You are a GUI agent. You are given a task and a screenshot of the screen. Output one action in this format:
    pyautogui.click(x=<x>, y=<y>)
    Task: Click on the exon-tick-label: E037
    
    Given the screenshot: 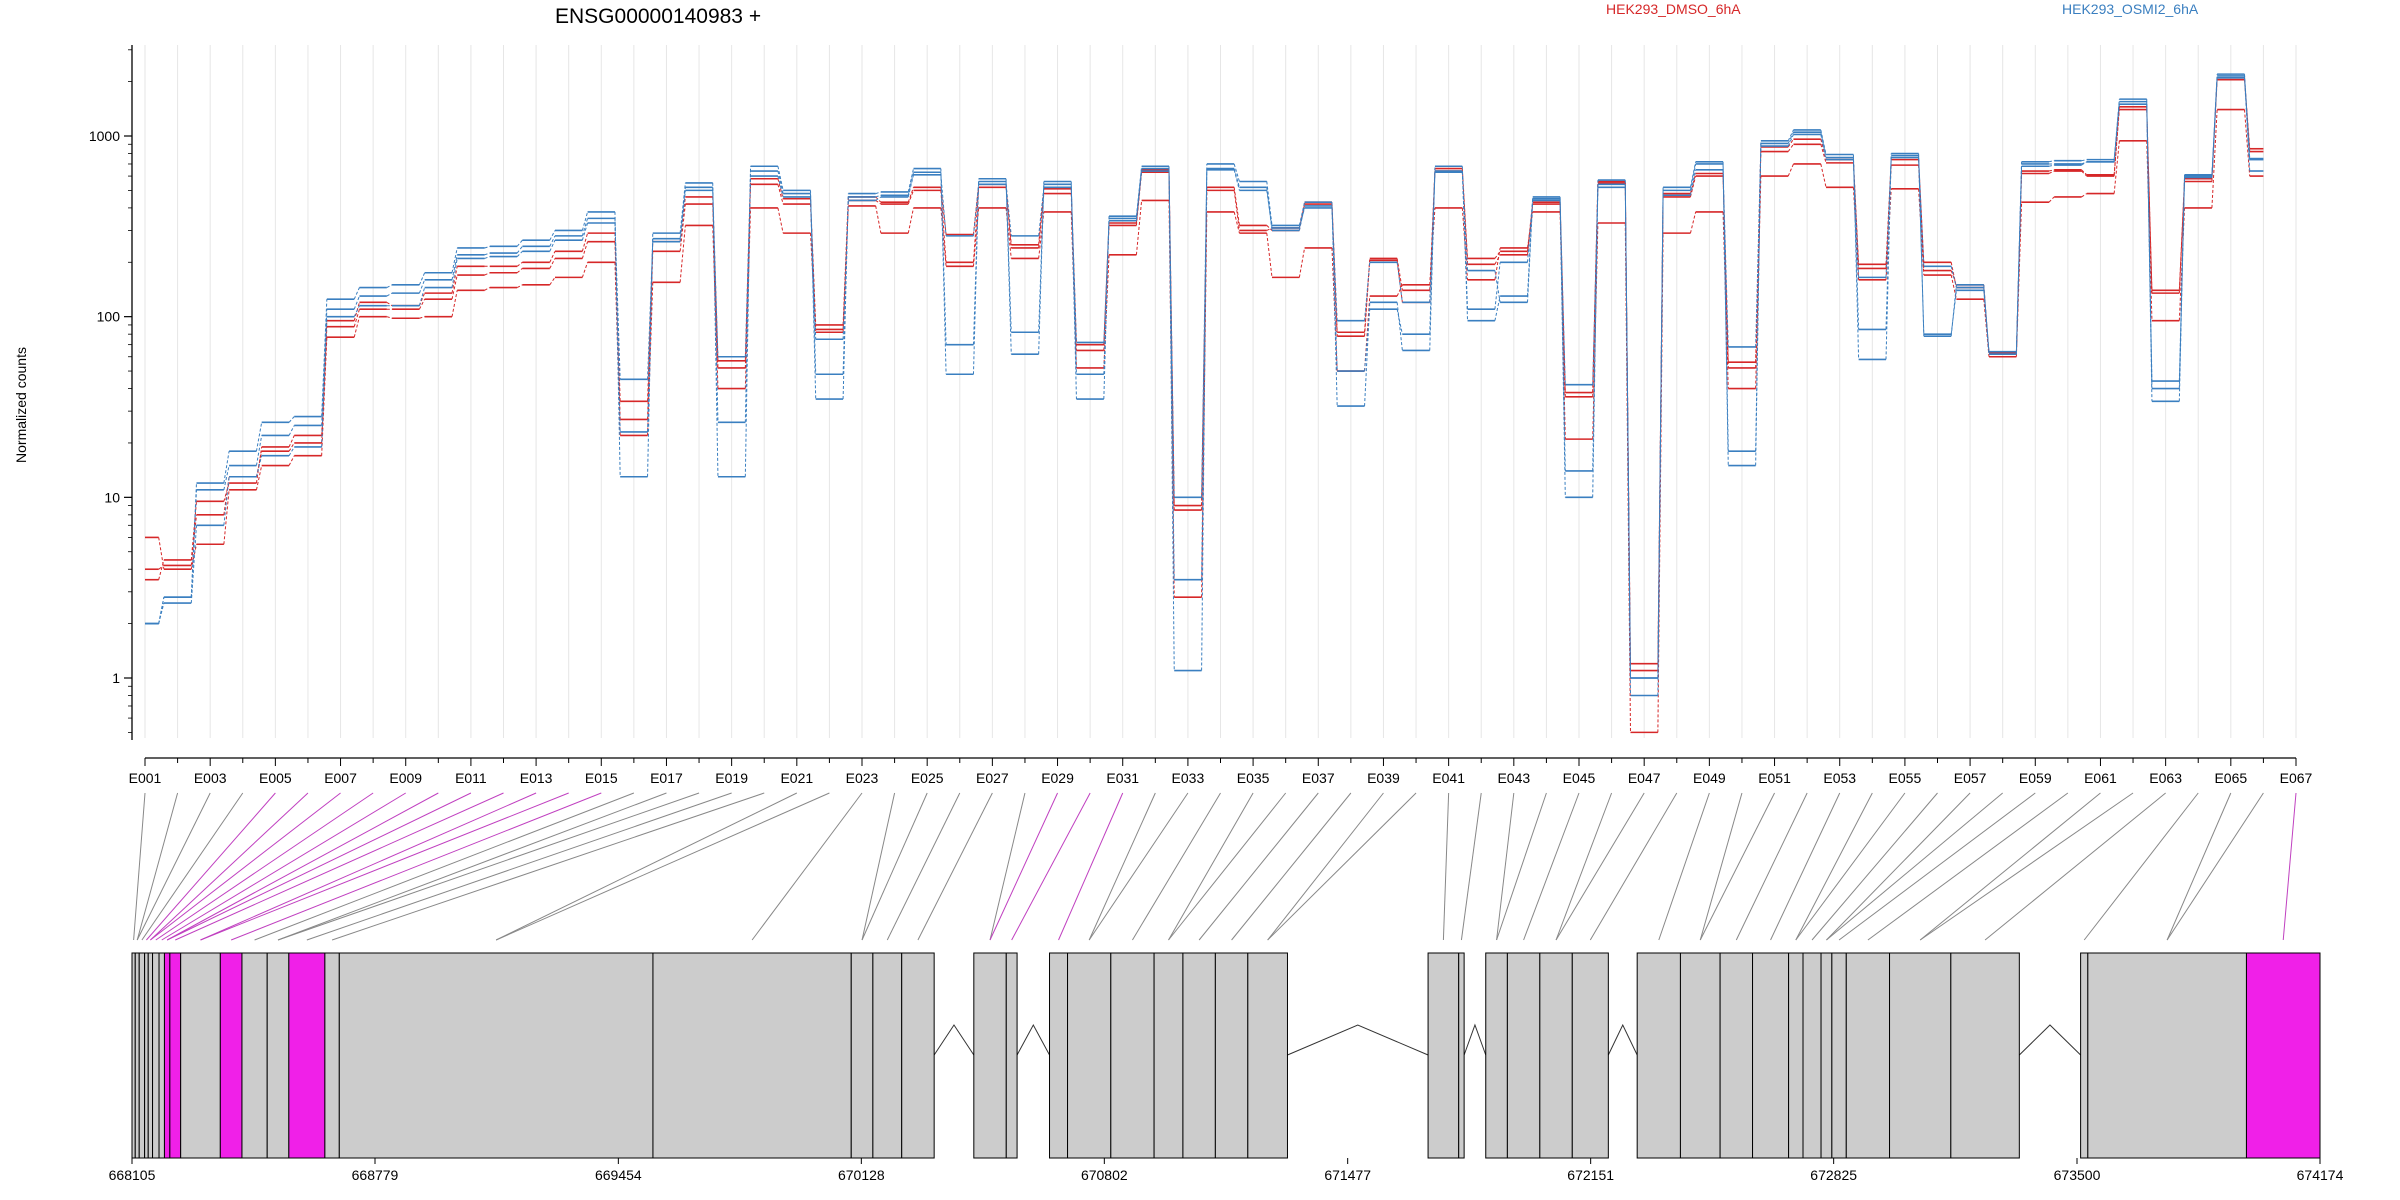 What is the action you would take?
    pyautogui.click(x=1318, y=778)
    